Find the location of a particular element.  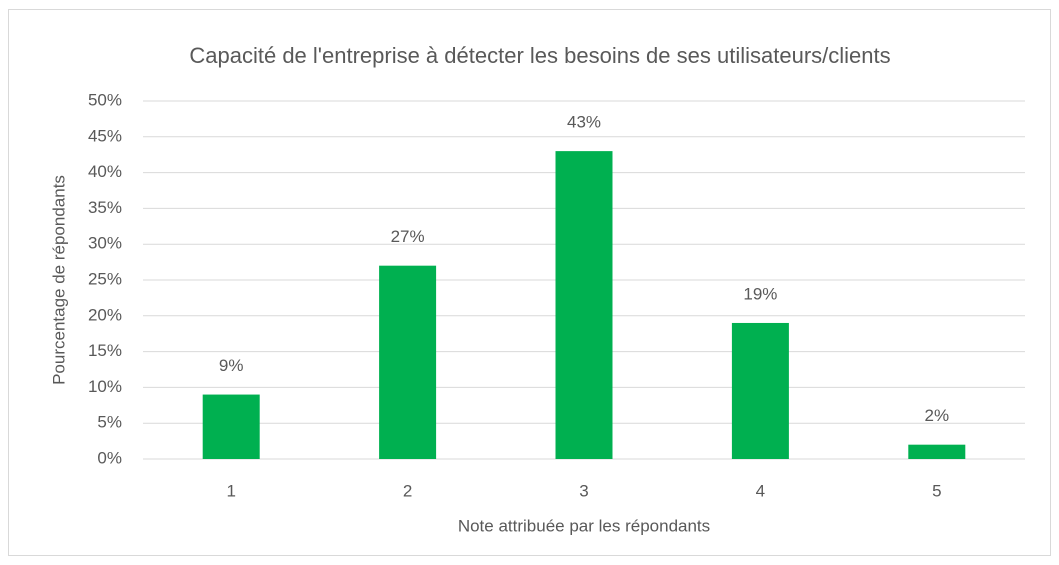

y-tick-label: 10% is located at coordinates (105, 386).